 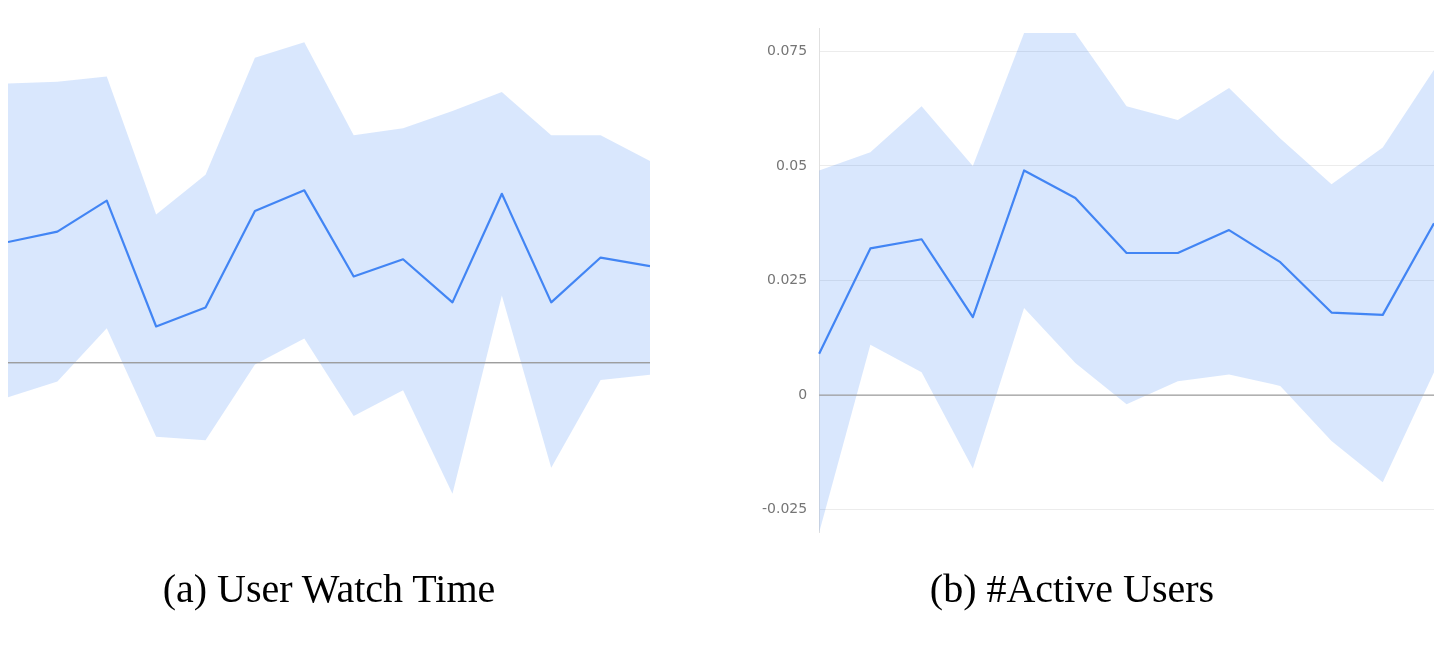 I want to click on y-tick-label: 0, so click(x=803, y=393).